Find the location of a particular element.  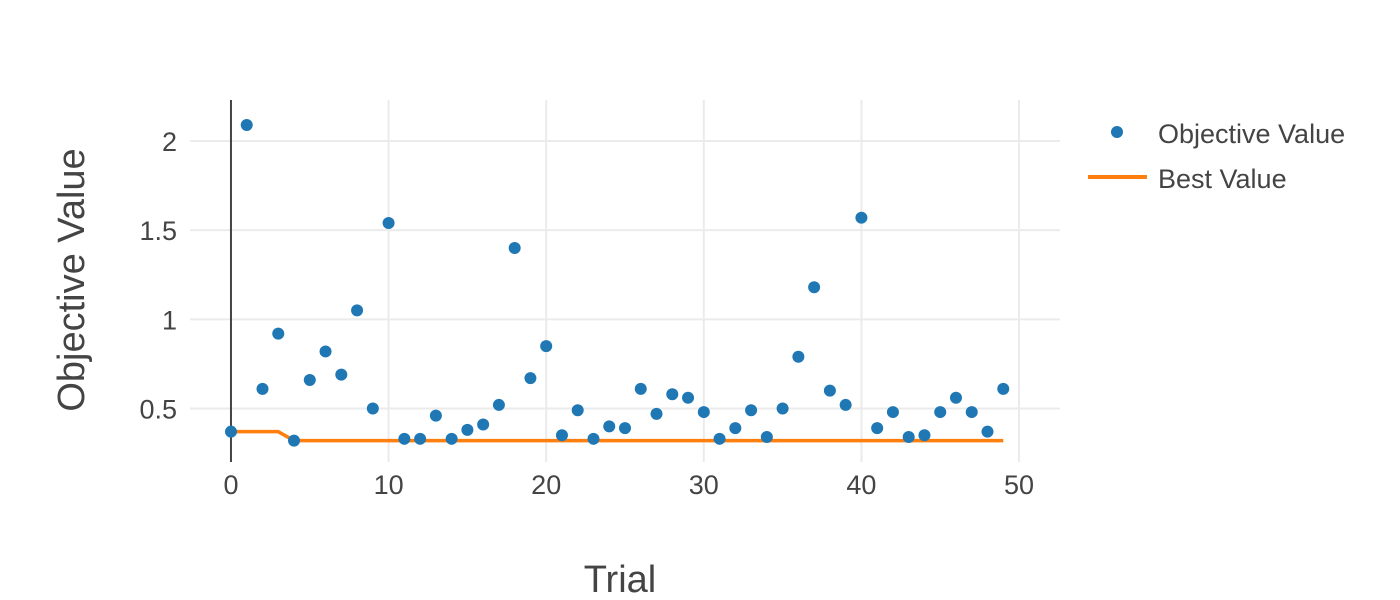

y-tick-label: 0.5 is located at coordinates (158, 410).